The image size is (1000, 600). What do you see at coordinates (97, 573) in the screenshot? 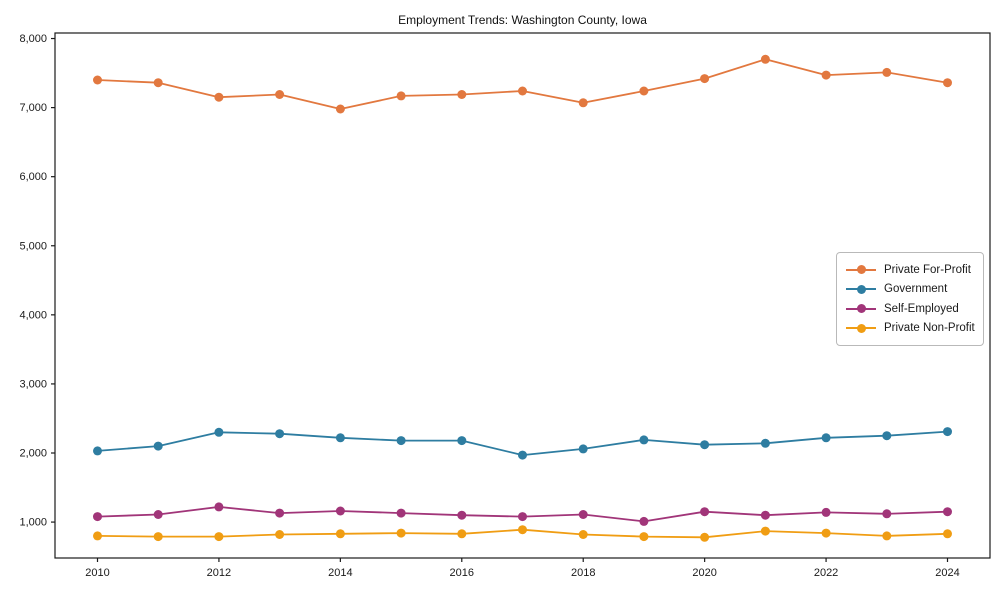
I see `x-tick-label: 2010` at bounding box center [97, 573].